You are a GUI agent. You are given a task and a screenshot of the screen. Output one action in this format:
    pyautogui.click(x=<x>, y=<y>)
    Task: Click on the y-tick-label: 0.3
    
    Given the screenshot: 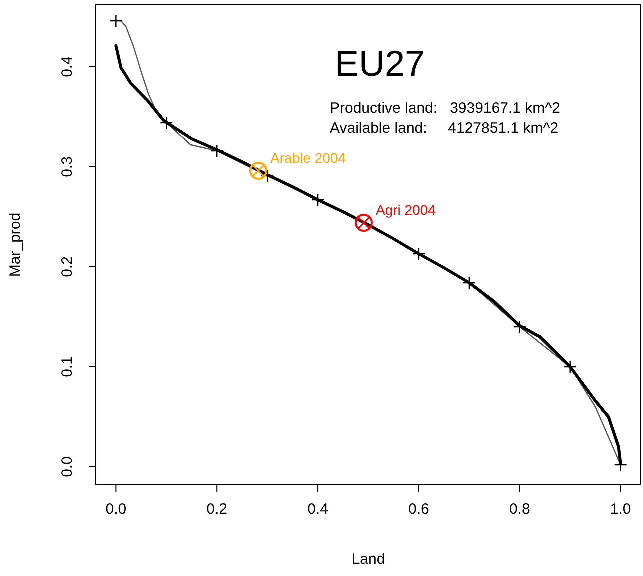 What is the action you would take?
    pyautogui.click(x=67, y=167)
    